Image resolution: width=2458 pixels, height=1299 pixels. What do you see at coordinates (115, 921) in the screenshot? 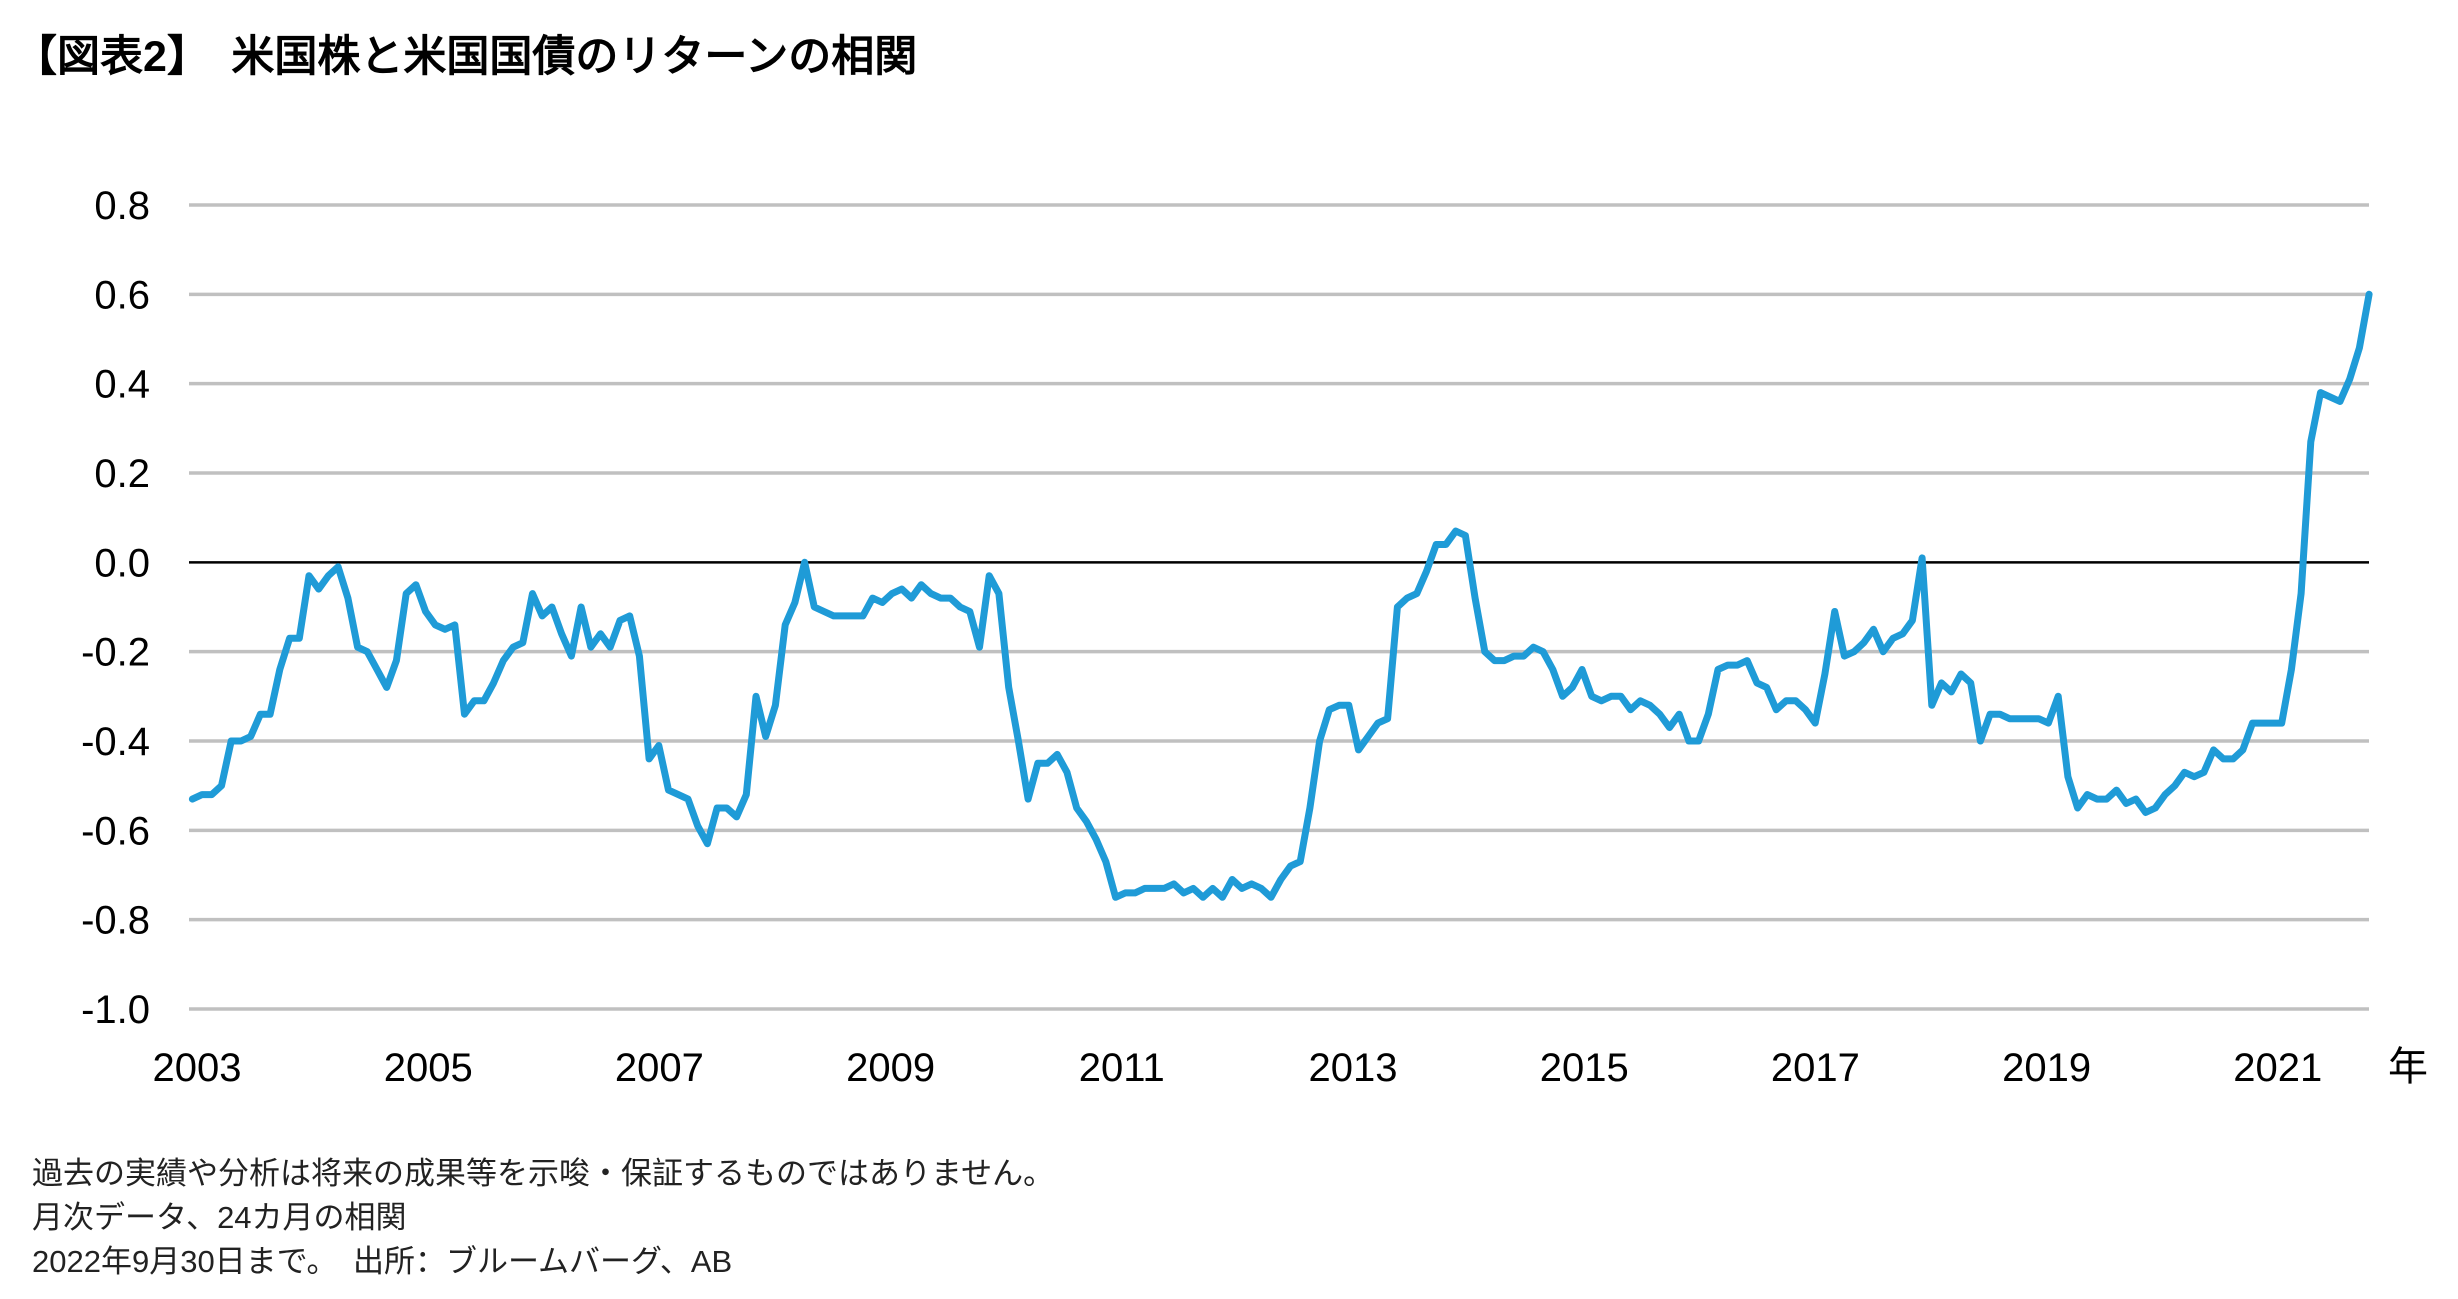
I see `y-tick-label: -0.8` at bounding box center [115, 921].